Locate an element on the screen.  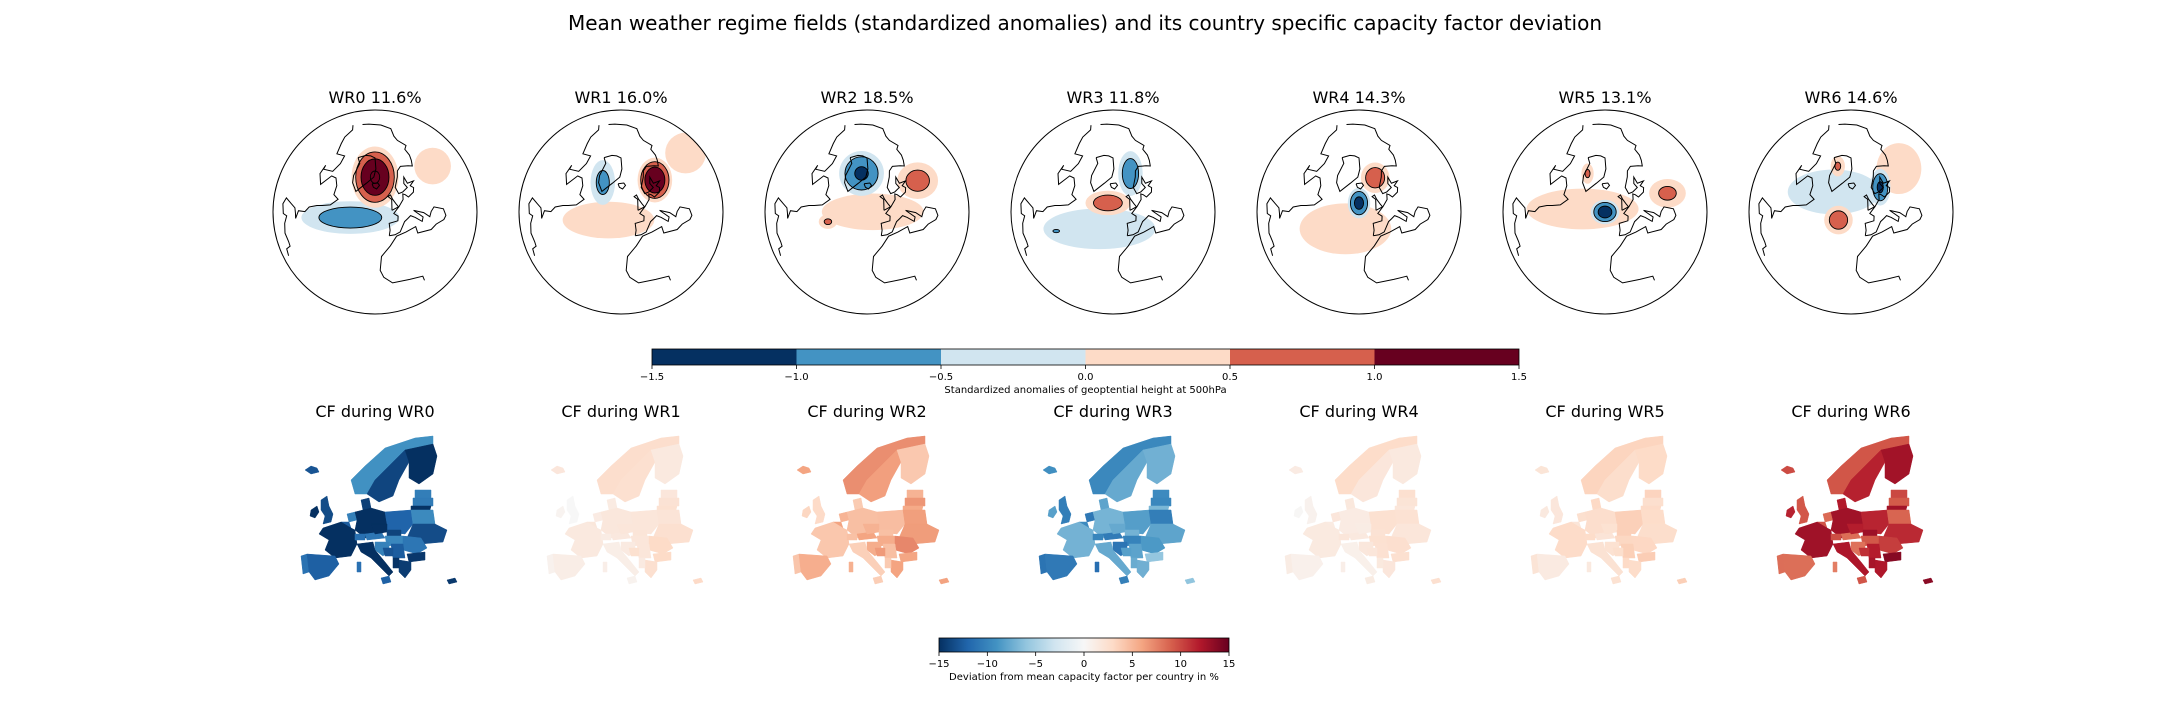
anomaly-colorbar-tick-label: 1.5 is located at coordinates (1519, 377).